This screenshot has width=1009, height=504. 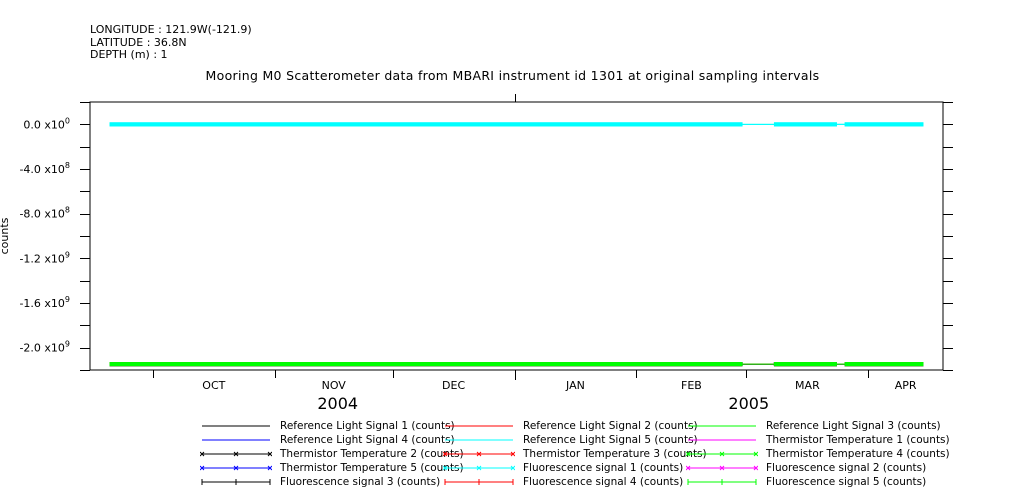 What do you see at coordinates (603, 482) in the screenshot?
I see `legend-label: Fluorescence signal 4 (counts)` at bounding box center [603, 482].